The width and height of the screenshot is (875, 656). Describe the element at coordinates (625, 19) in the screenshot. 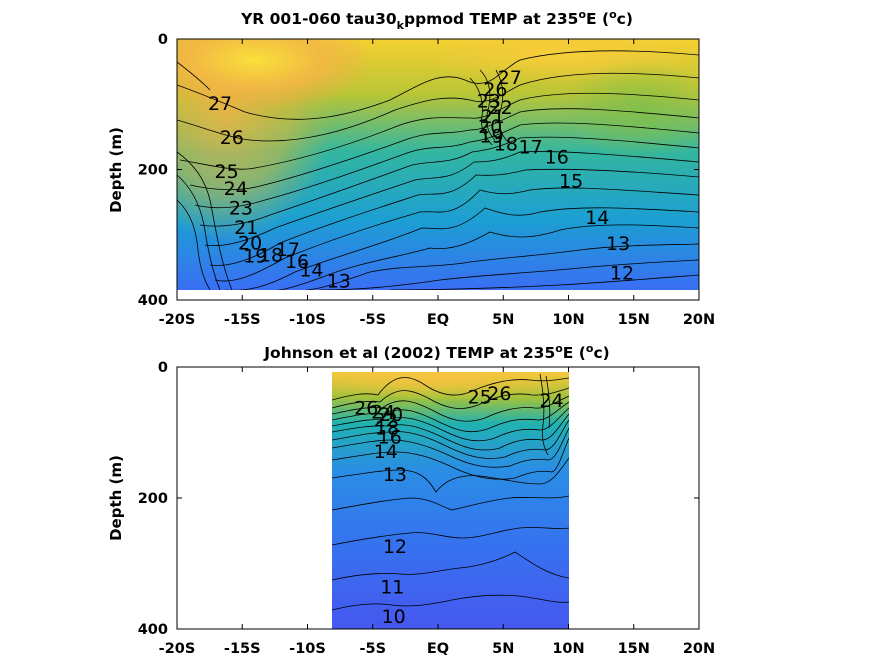

I see `top-title-c: c)` at that location.